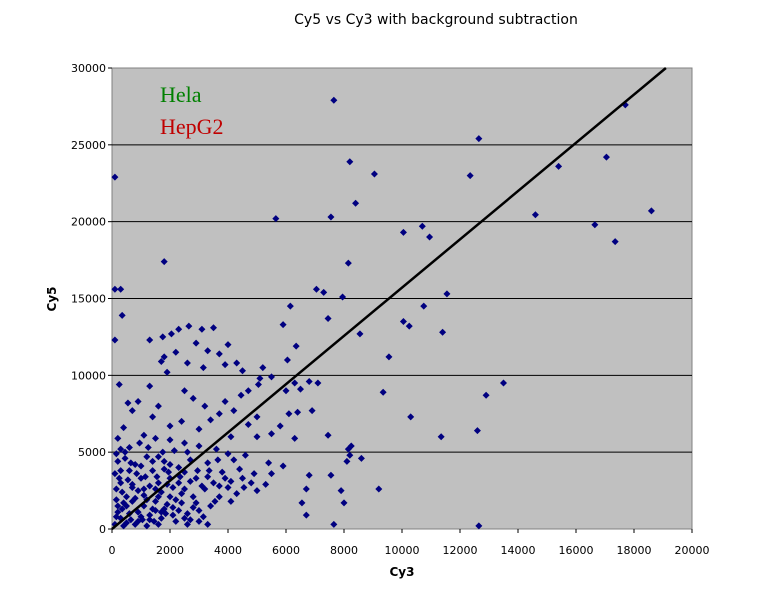 The image size is (763, 595). I want to click on x-tick-label: 8000, so click(344, 550).